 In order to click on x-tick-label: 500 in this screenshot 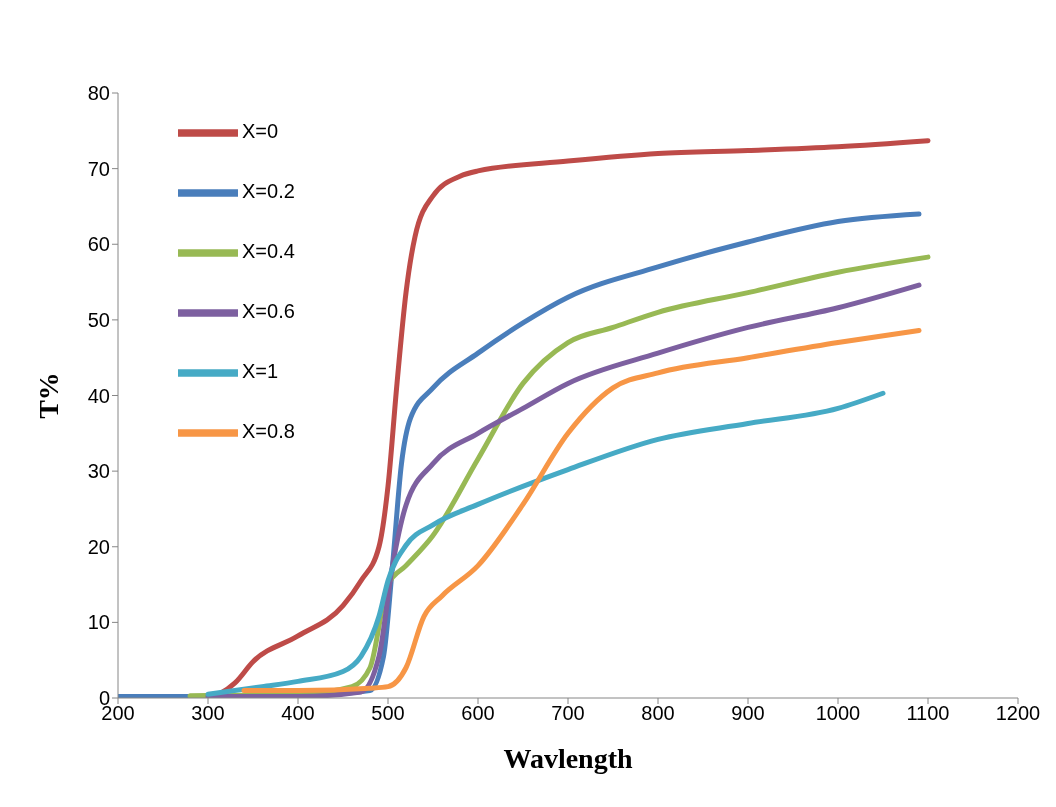, I will do `click(388, 713)`.